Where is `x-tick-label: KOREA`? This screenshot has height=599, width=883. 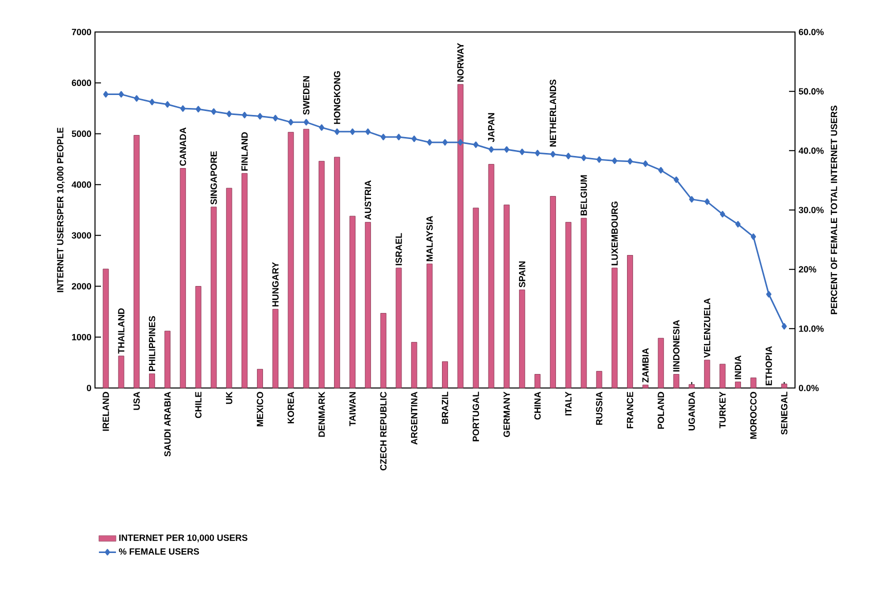
x-tick-label: KOREA is located at coordinates (291, 408).